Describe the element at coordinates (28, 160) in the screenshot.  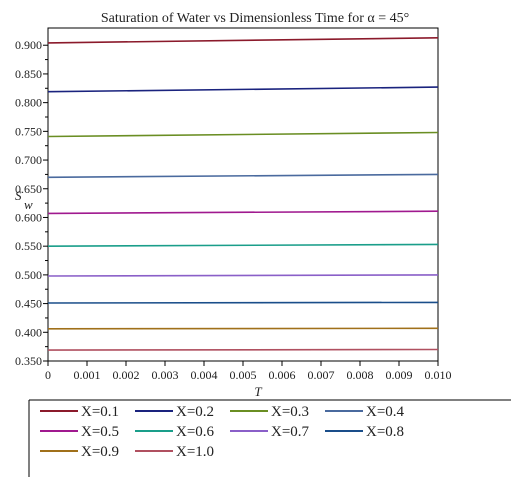
I see `y-tick-label: 0.700` at that location.